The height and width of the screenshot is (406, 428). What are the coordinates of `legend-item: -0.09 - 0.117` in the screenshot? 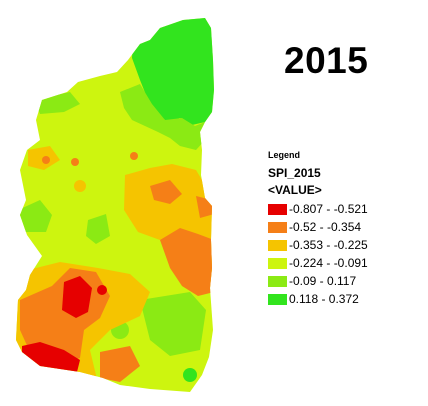 It's located at (318, 281).